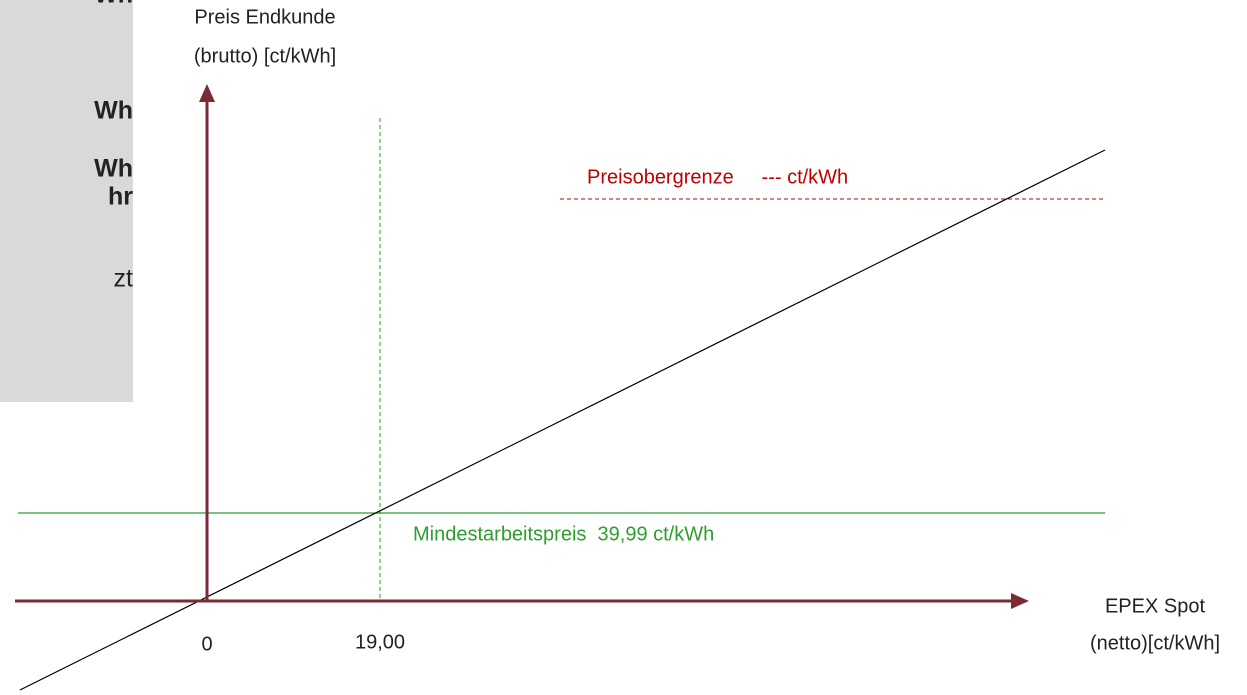  I want to click on x-tick-label: 0, so click(206, 644).